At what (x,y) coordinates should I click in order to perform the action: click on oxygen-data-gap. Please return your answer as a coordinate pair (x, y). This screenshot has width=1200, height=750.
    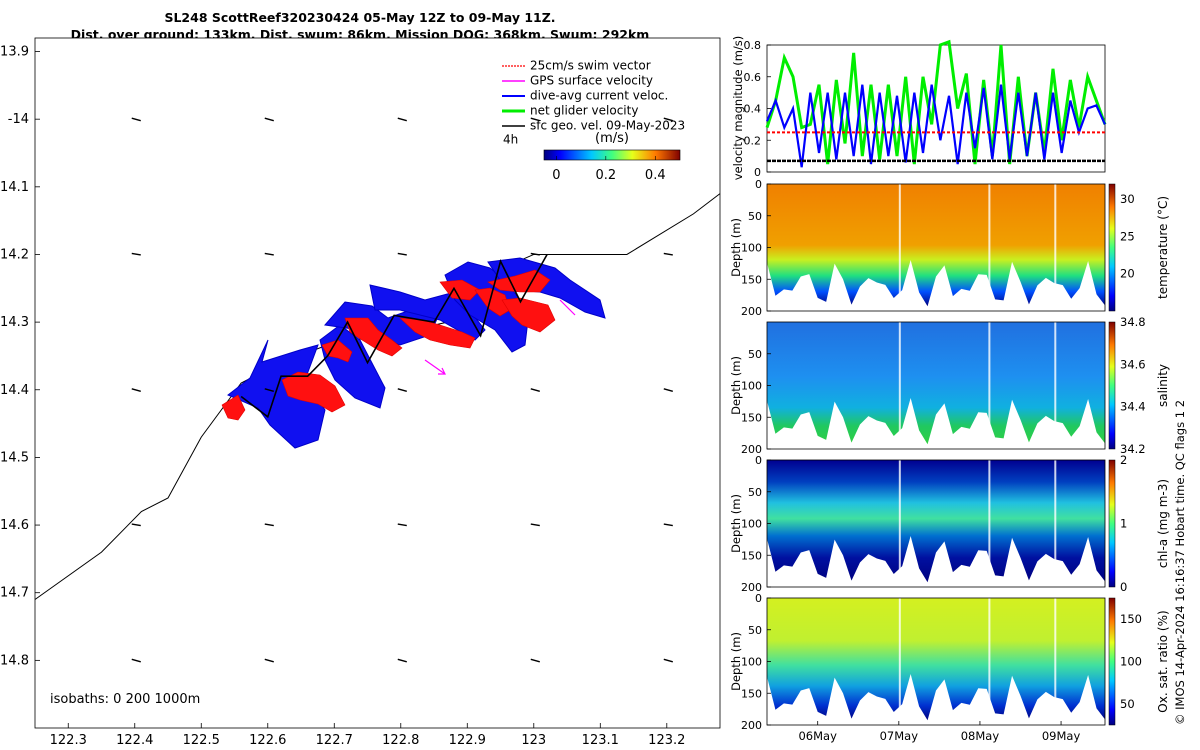
    Looking at the image, I should click on (989, 661).